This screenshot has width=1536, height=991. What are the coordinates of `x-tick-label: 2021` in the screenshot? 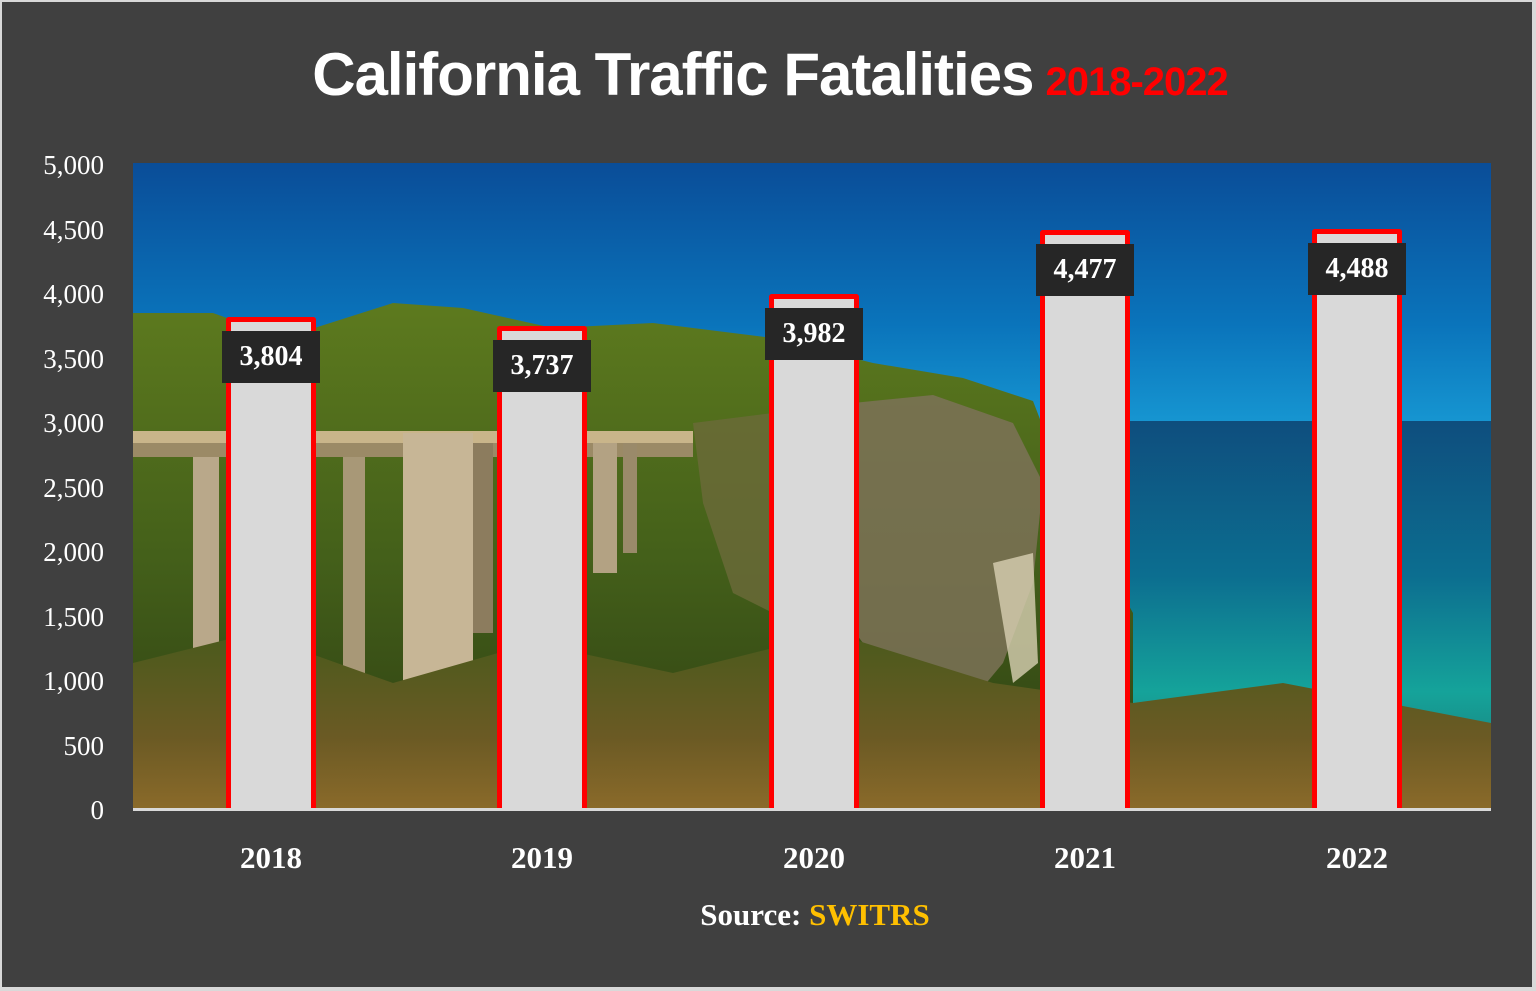 It's located at (1085, 857).